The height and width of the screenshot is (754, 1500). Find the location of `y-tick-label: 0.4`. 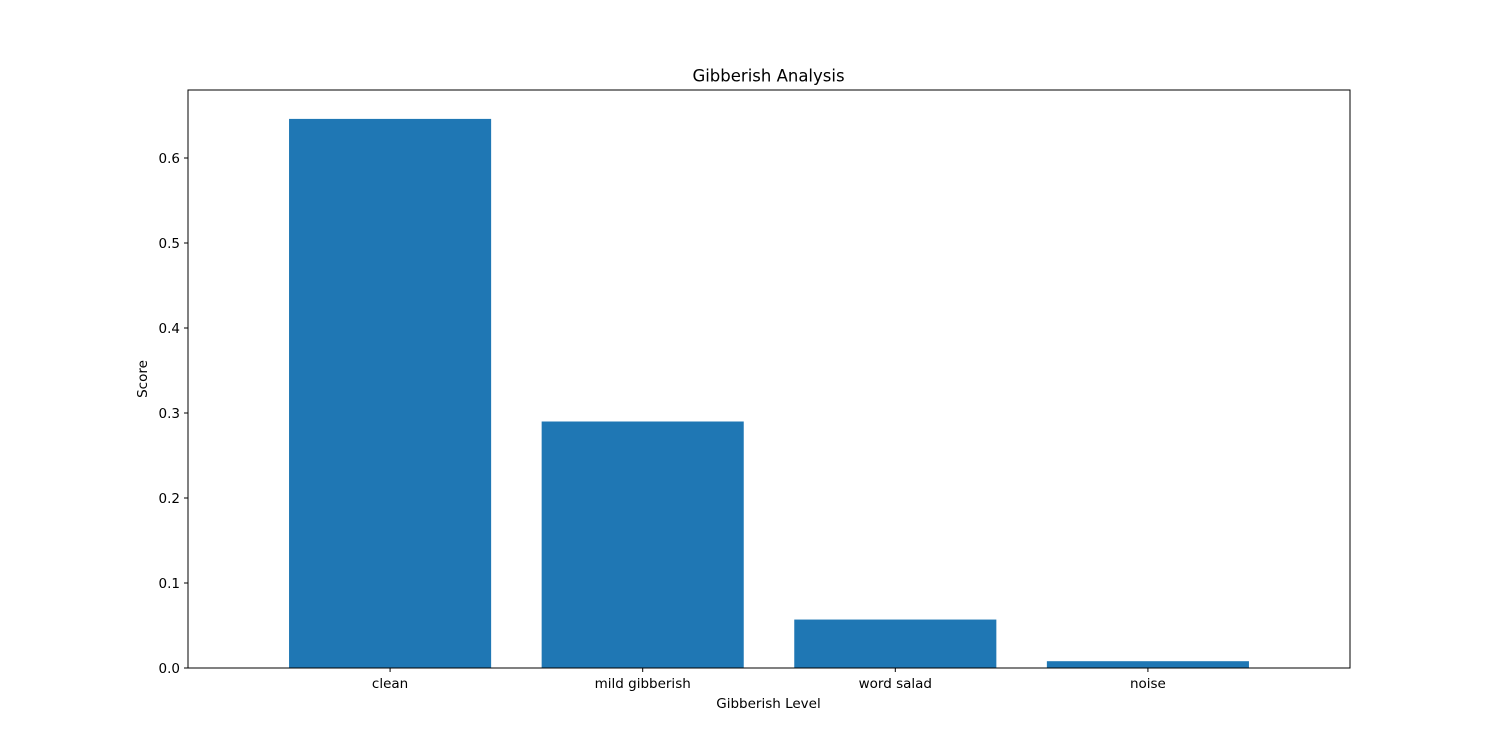

y-tick-label: 0.4 is located at coordinates (169, 329).